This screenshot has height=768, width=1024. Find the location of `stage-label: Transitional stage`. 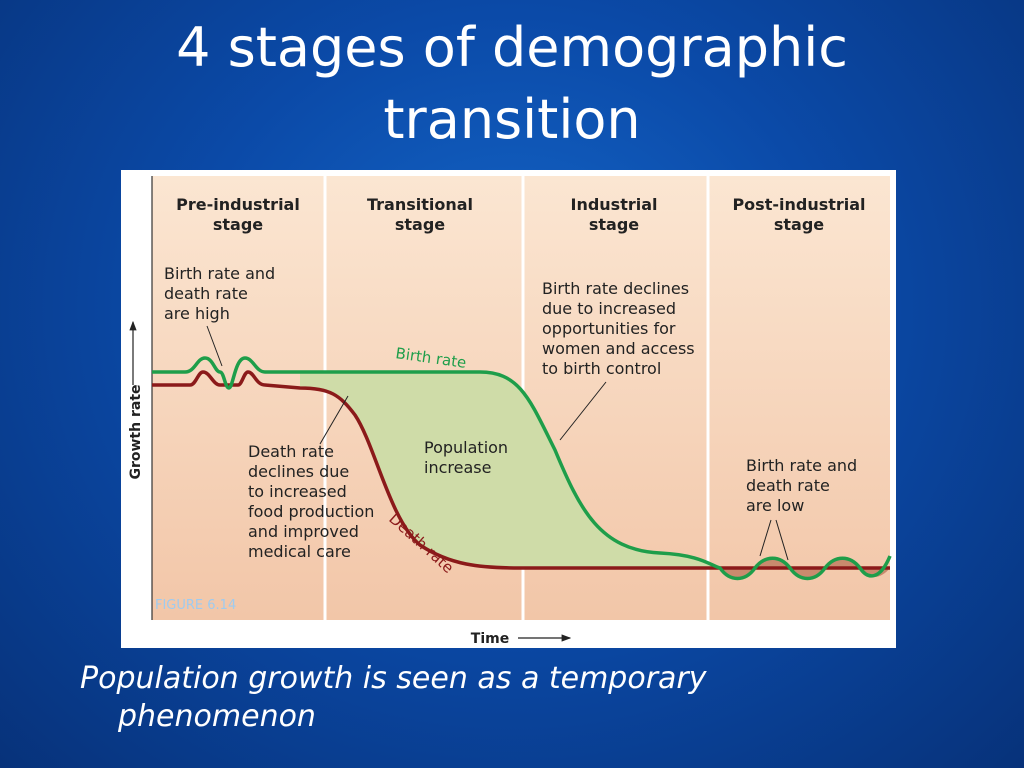

stage-label: Transitional stage is located at coordinates (420, 214).